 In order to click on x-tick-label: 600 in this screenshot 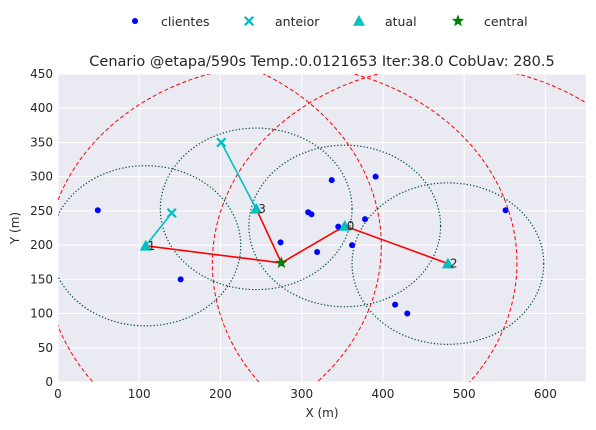, I will do `click(545, 394)`.